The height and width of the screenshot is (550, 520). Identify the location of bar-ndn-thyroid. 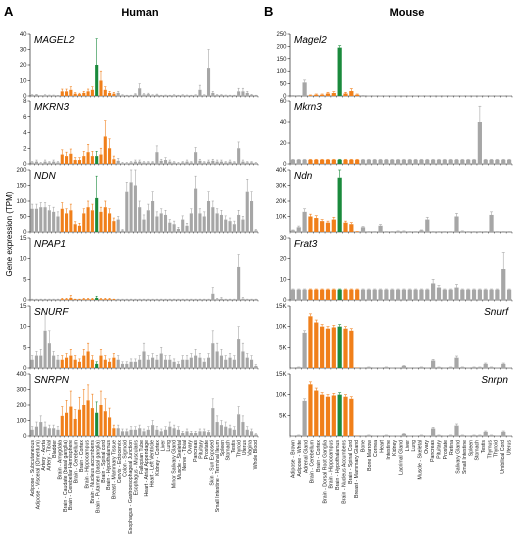
(243, 225).